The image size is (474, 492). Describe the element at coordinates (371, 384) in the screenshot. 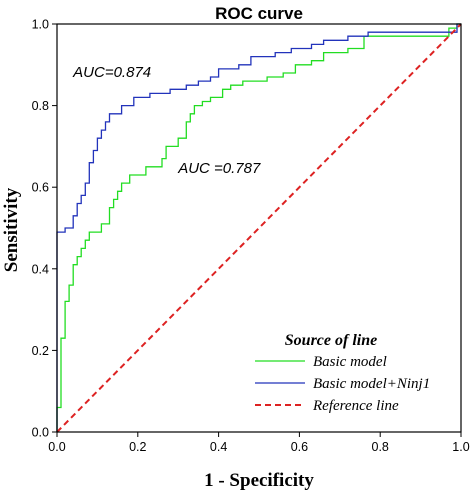

I see `legend-label-2: Basic model+Ninj1` at that location.